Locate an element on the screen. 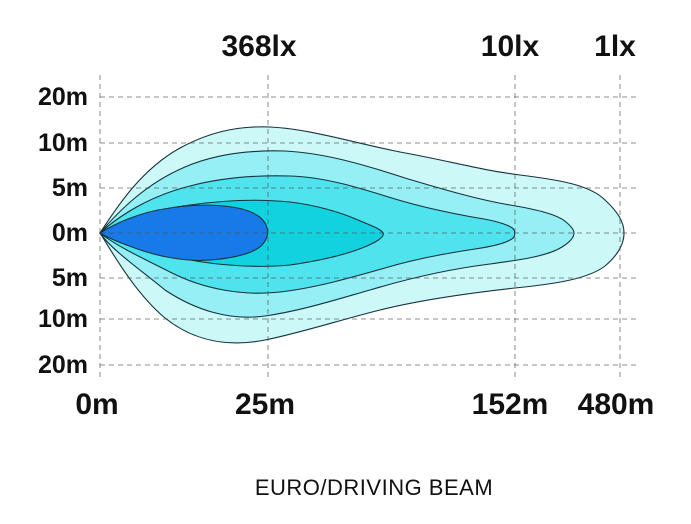  y-axis-label-10m-top: 10m is located at coordinates (62, 143).